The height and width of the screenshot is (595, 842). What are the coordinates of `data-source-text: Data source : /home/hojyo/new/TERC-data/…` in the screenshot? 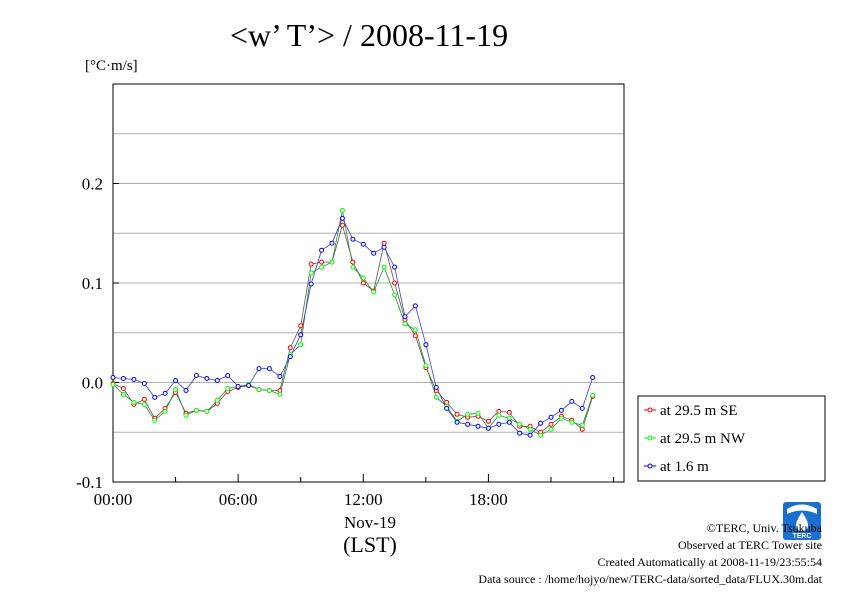 It's located at (650, 579).